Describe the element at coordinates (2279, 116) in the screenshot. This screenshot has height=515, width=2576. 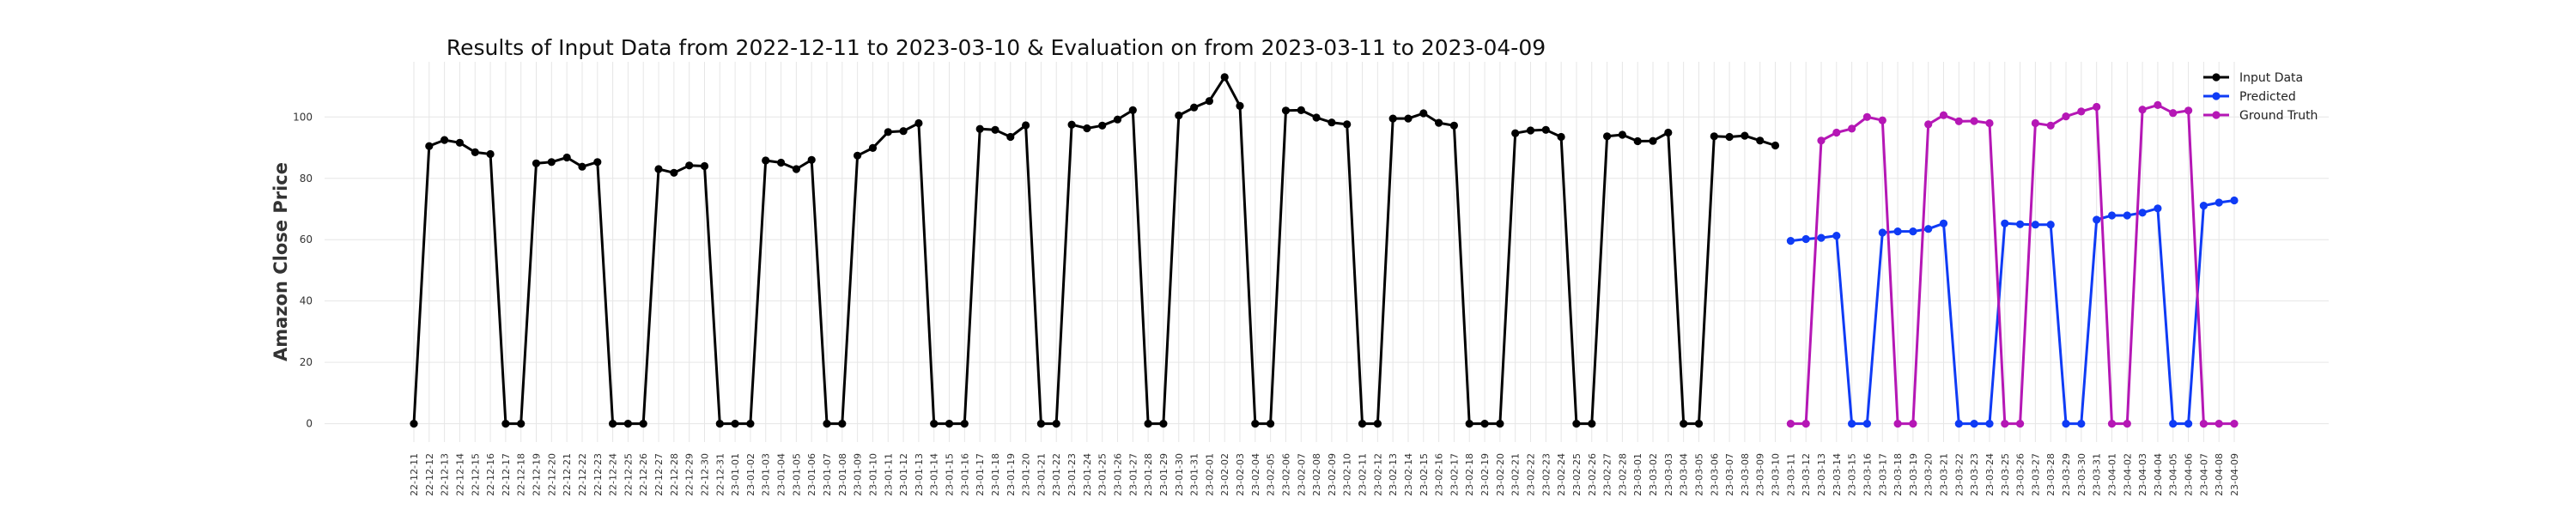
I see `legend-label: Ground Truth` at that location.